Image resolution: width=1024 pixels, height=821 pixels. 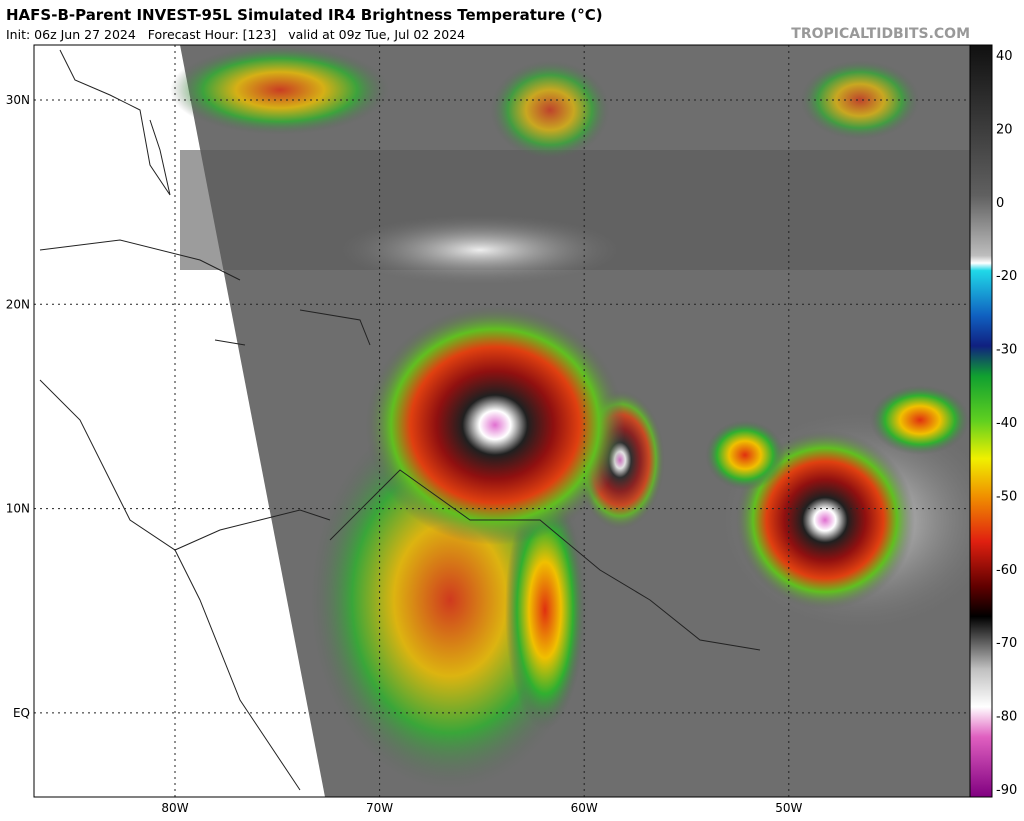 I want to click on lon-label: 50W, so click(x=788, y=808).